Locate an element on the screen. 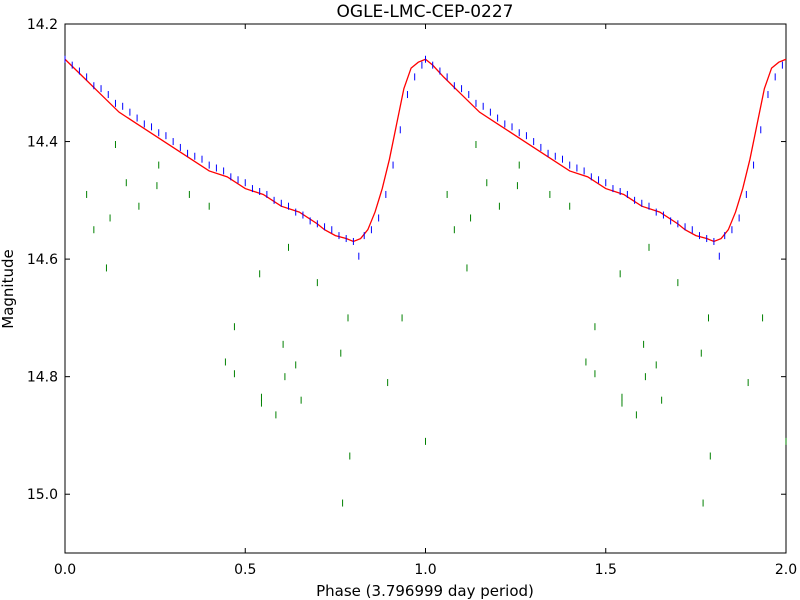  x-axis-label: Phase (3.796999 day period) is located at coordinates (425, 591).